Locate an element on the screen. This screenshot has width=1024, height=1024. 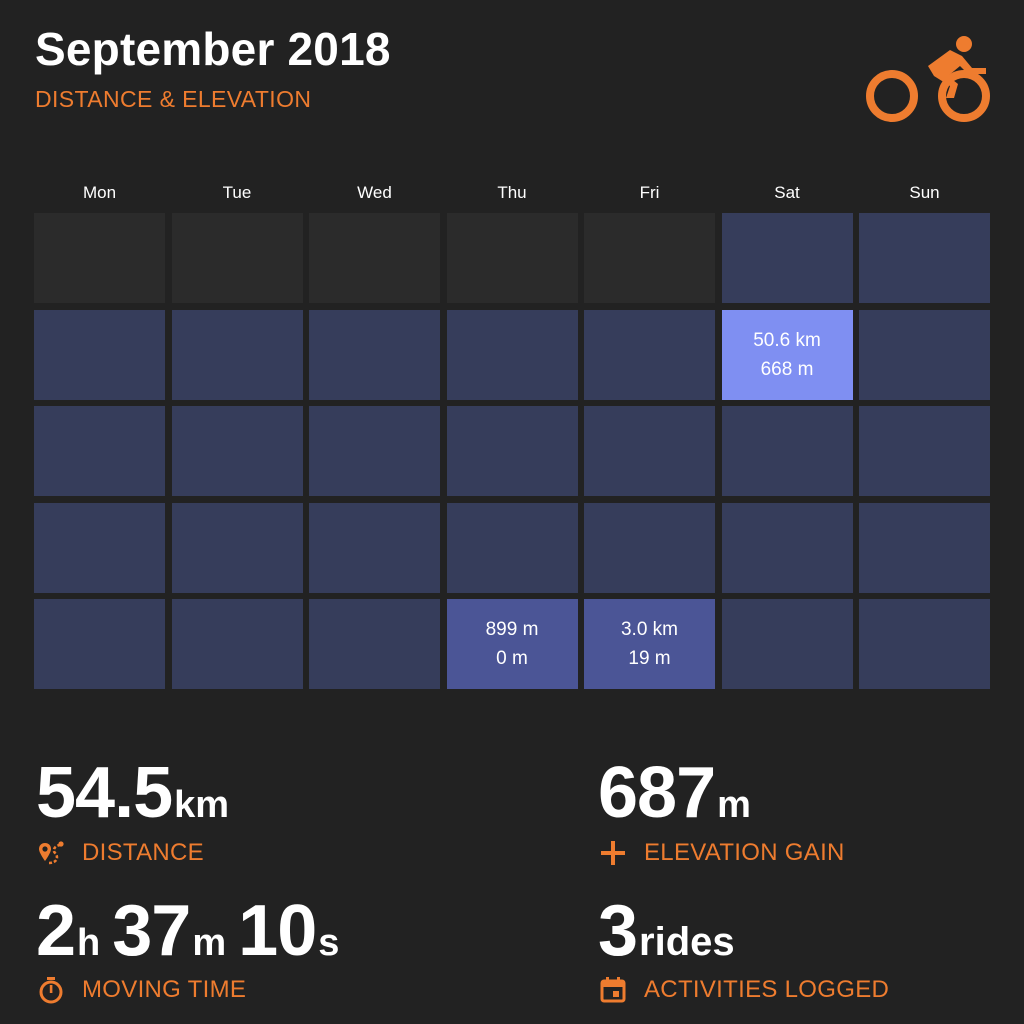
activity-elevation: 0 m is located at coordinates (512, 658).